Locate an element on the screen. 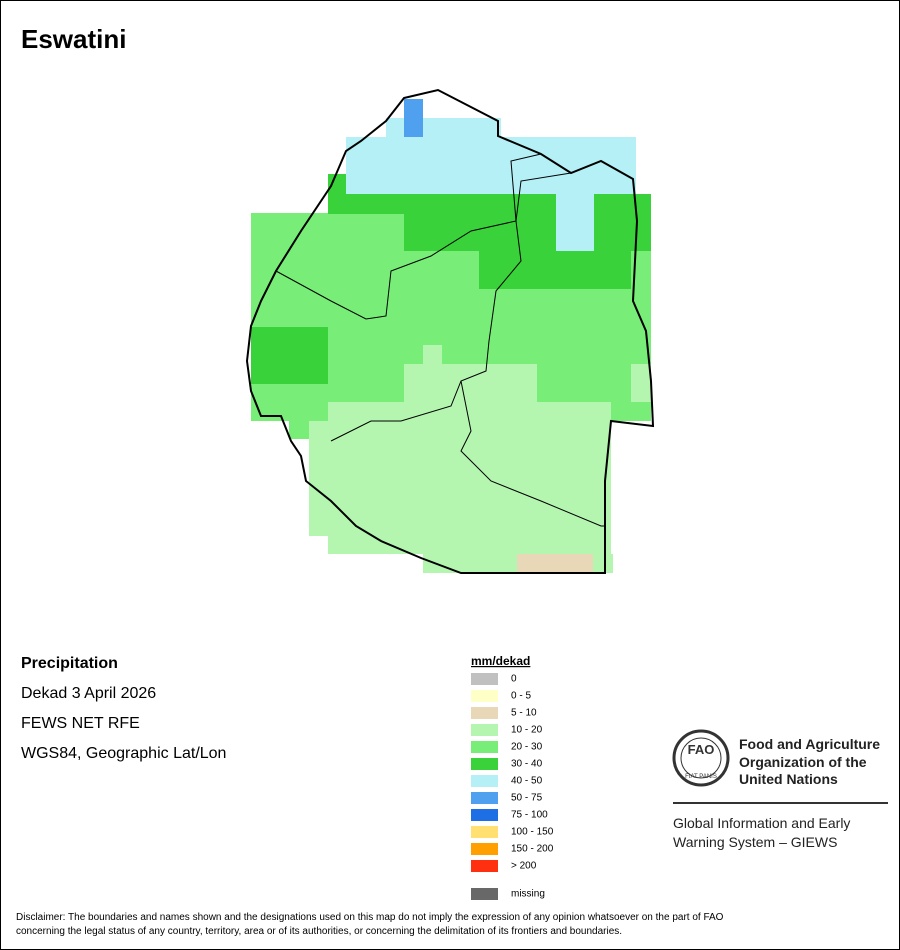  legend-label: 30 - 40 is located at coordinates (527, 764).